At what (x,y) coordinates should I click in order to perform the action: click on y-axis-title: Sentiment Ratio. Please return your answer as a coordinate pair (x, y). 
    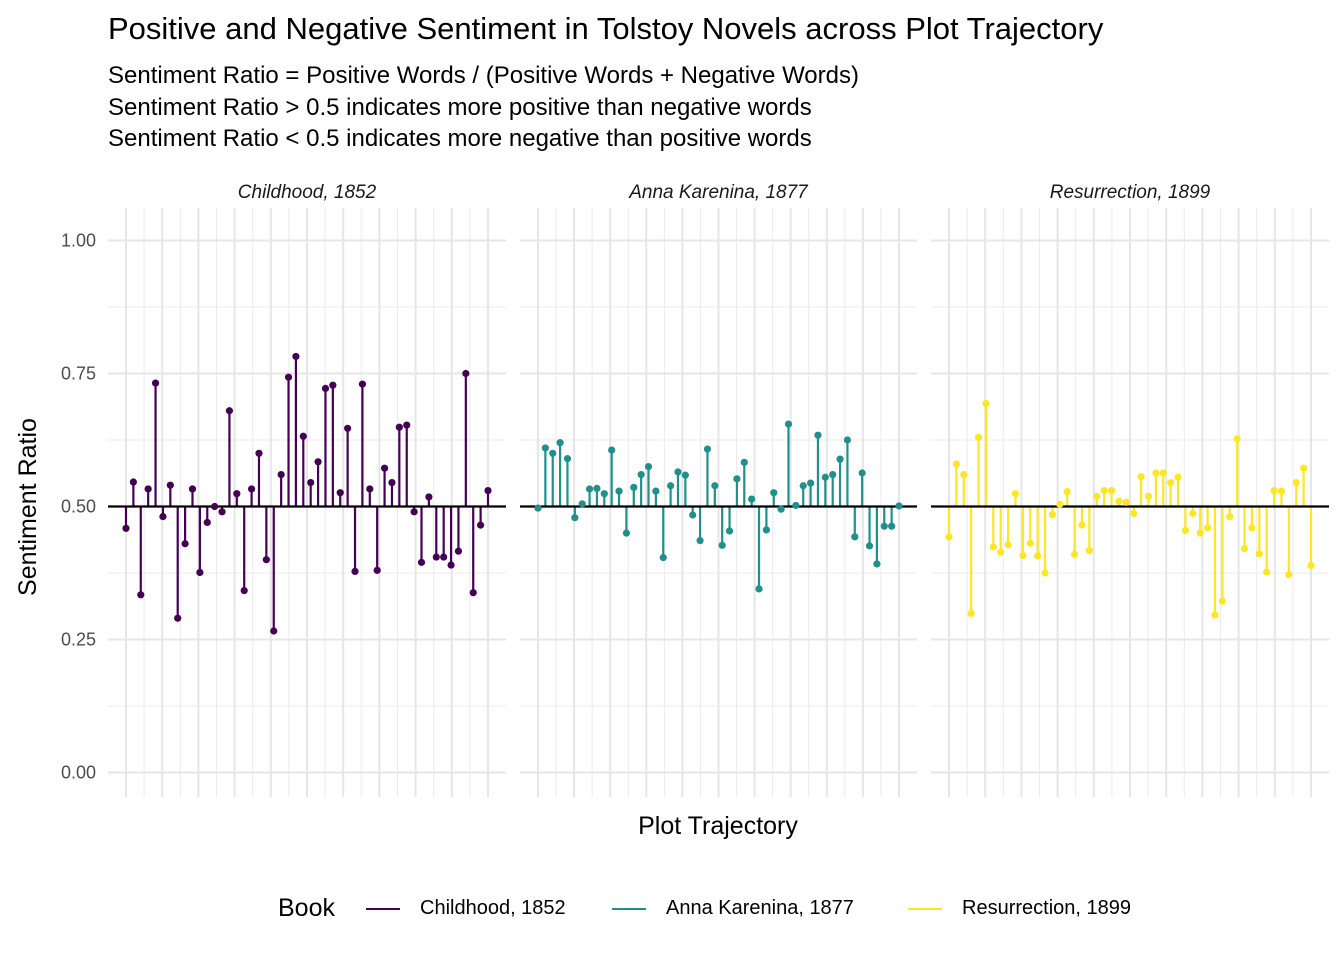
    Looking at the image, I should click on (28, 507).